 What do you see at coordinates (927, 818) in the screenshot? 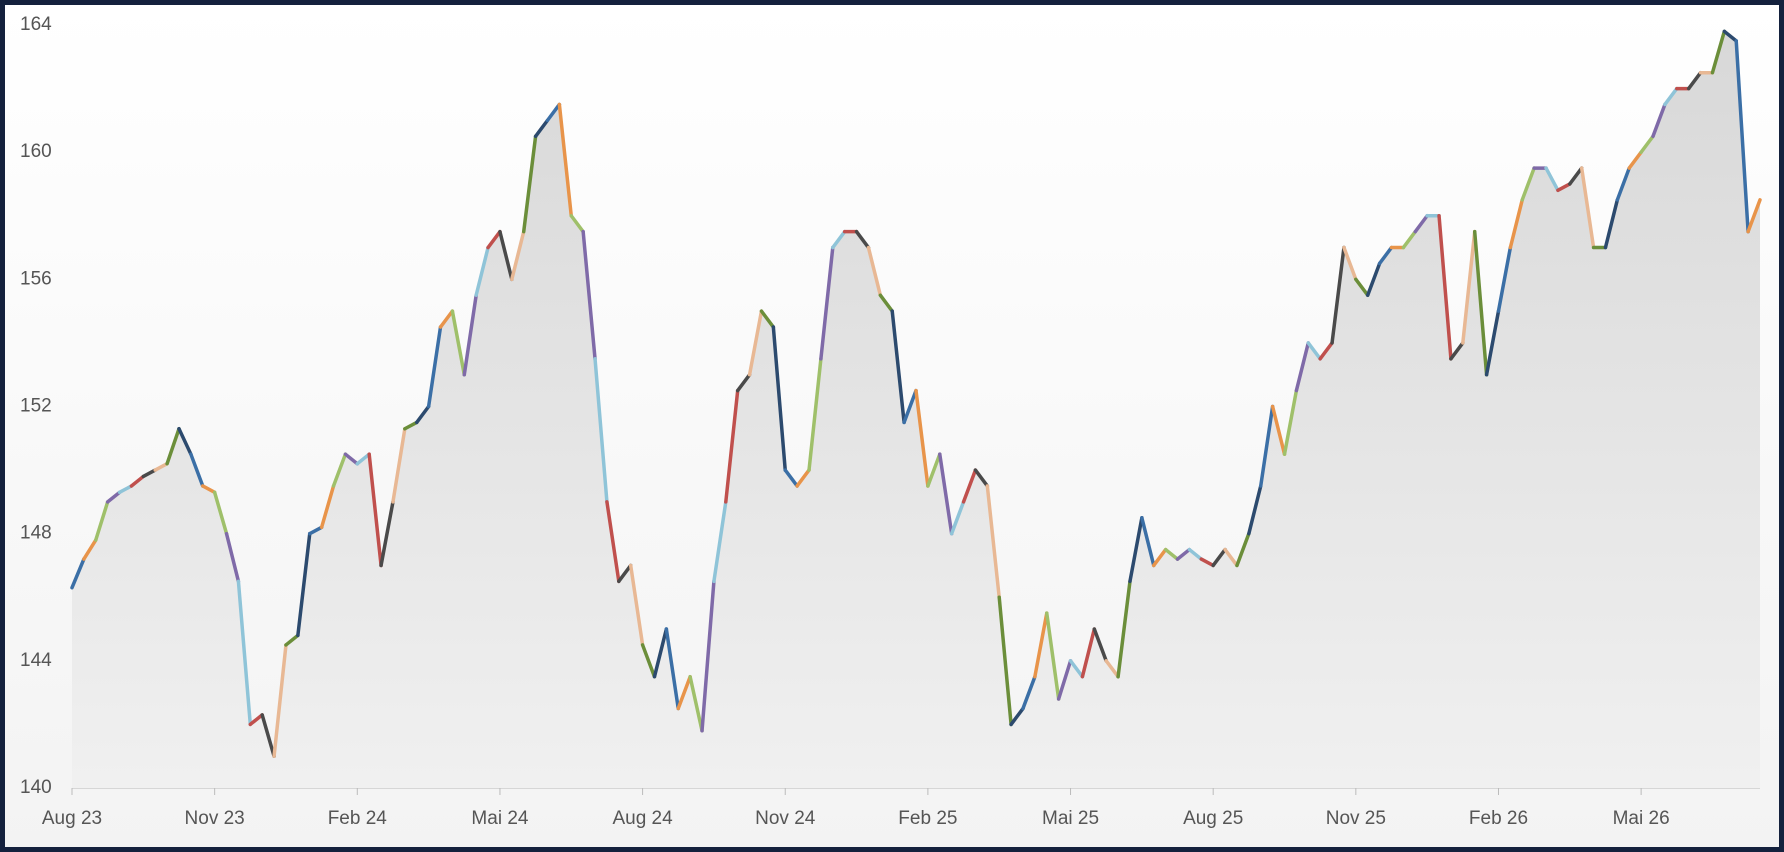
I see `x-tick-label: Feb 25` at bounding box center [927, 818].